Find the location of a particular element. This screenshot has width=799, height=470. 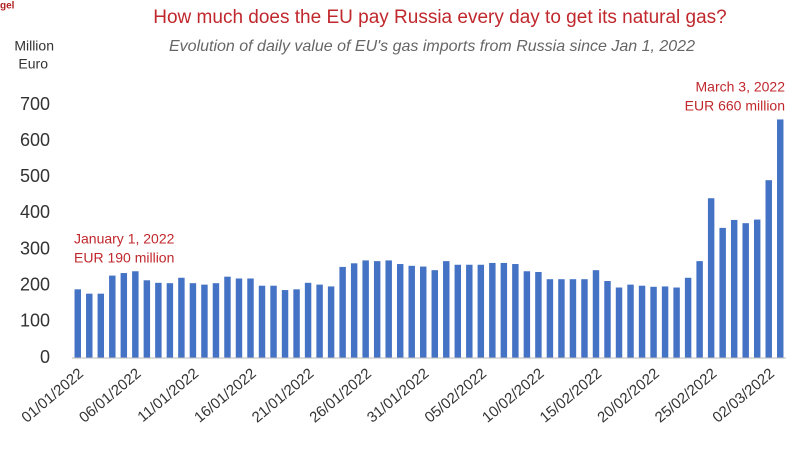

y-tick-label: 600 is located at coordinates (35, 140).